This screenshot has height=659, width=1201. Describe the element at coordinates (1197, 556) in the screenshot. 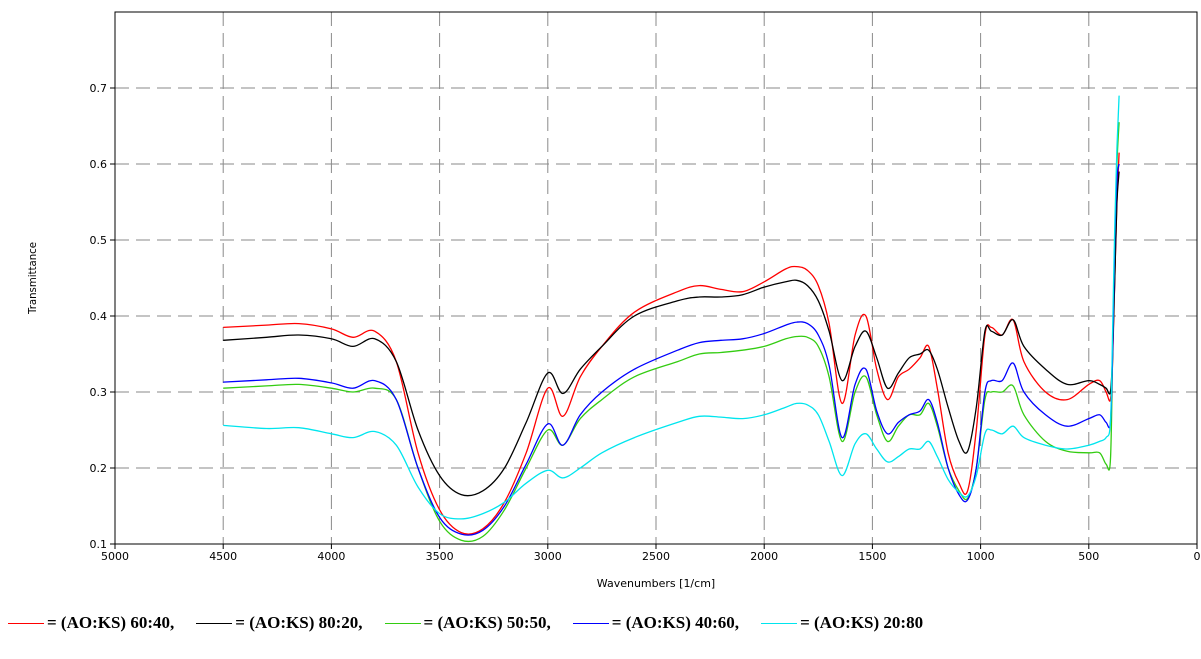

I see `x-tick-label: 0` at that location.